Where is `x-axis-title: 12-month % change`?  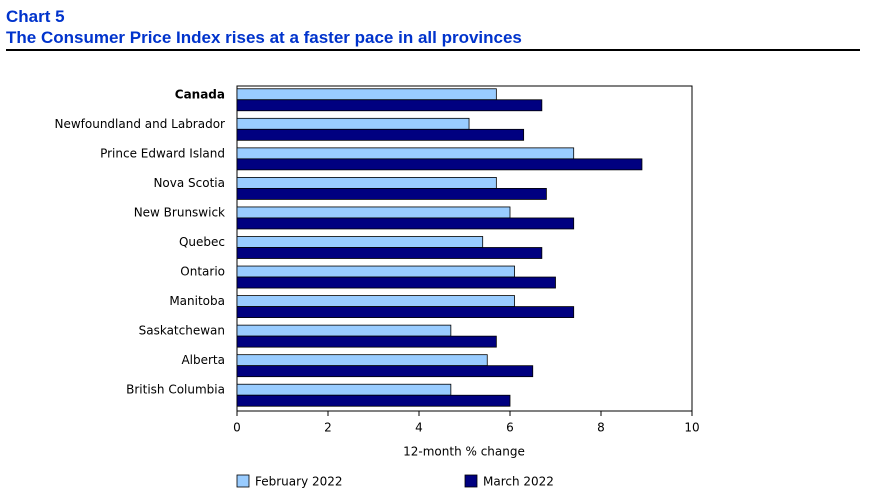 x-axis-title: 12-month % change is located at coordinates (464, 452).